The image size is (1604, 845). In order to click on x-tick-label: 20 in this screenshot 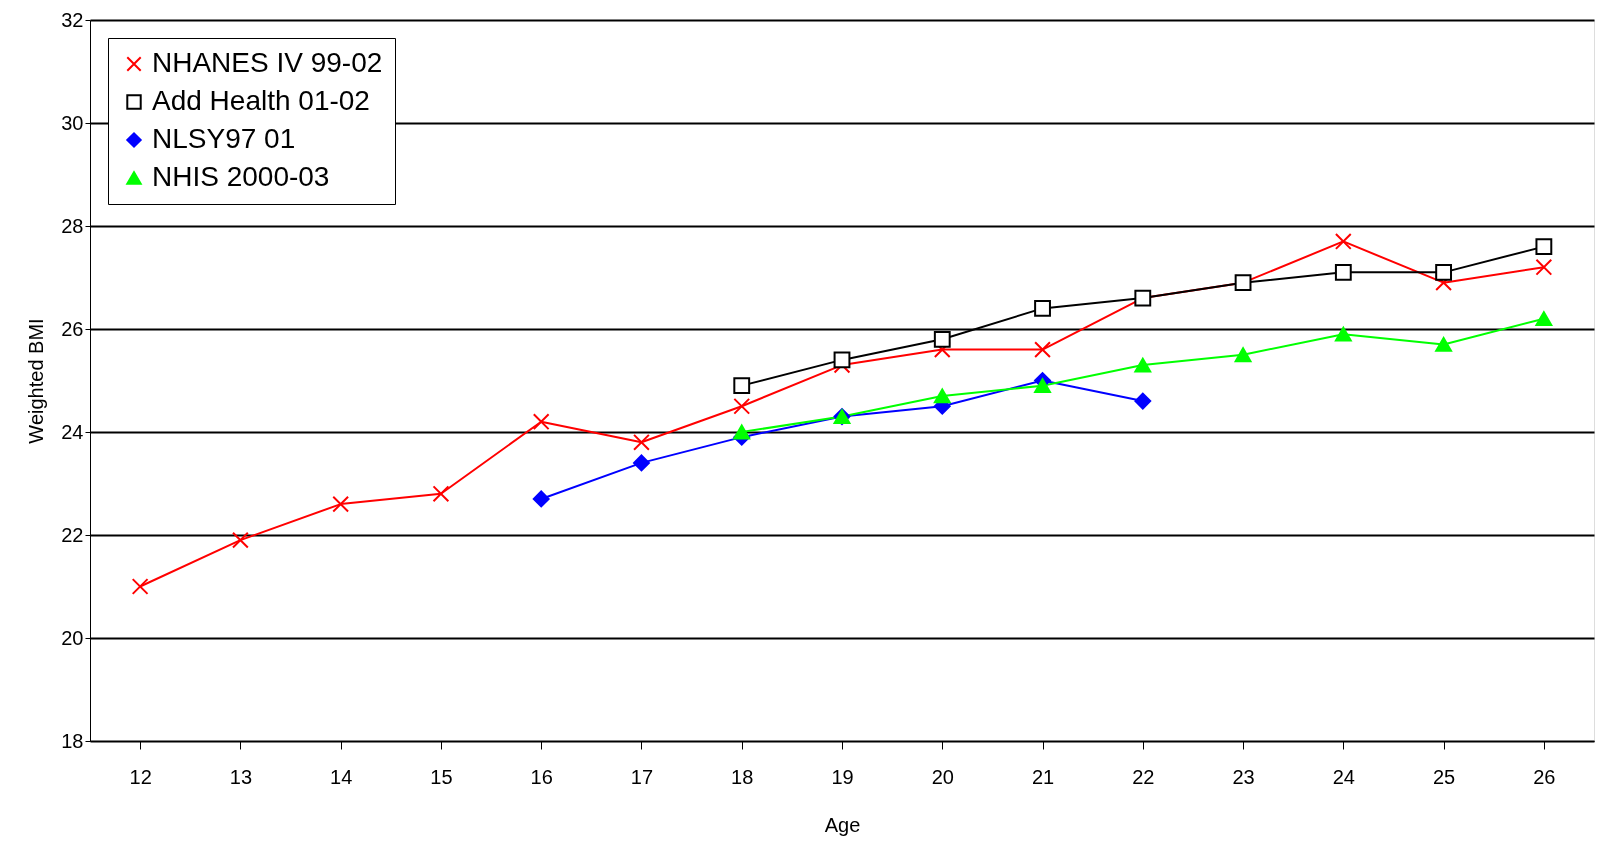, I will do `click(942, 776)`.